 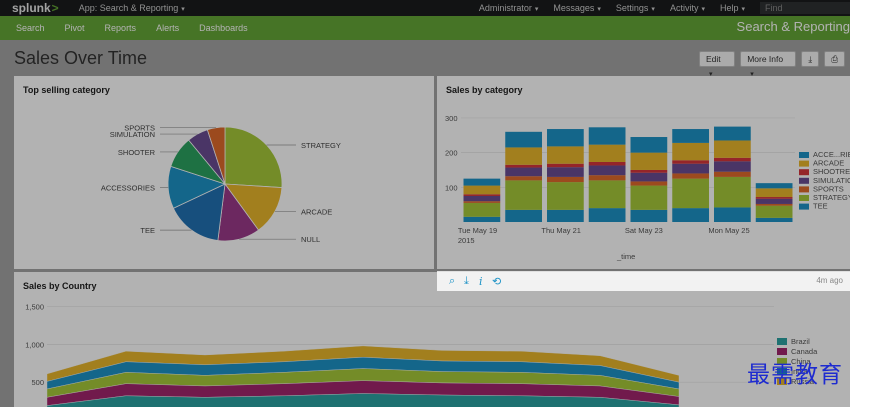 What do you see at coordinates (831, 180) in the screenshot?
I see `legend-label: SIMULATION` at bounding box center [831, 180].